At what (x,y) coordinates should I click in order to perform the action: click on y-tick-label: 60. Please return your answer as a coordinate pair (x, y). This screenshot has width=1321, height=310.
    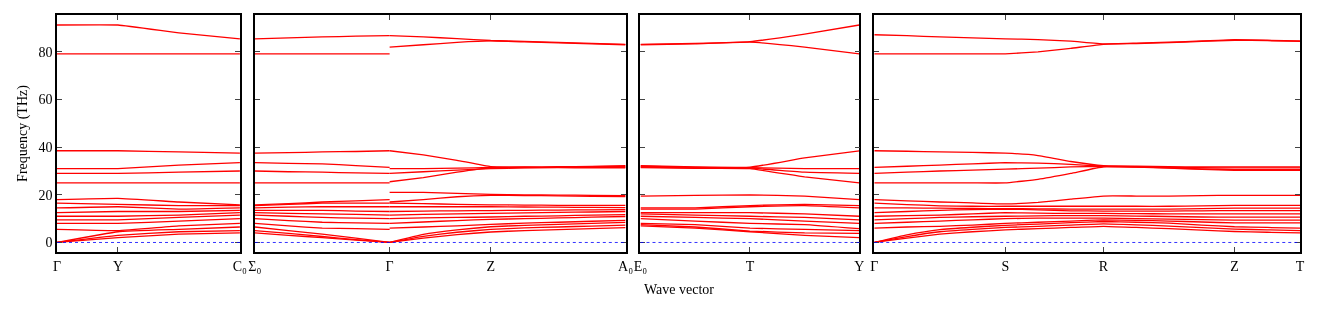
    Looking at the image, I should click on (45, 100).